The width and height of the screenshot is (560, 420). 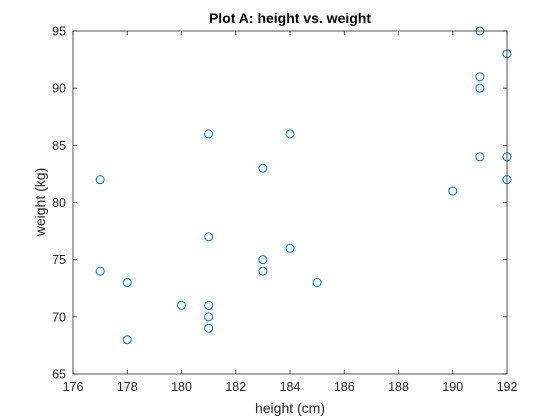 I want to click on x-tick-label: 176, so click(x=73, y=387).